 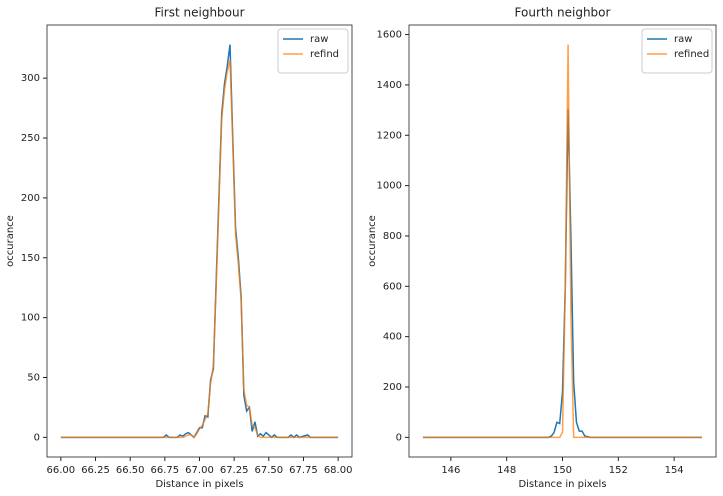 I want to click on y-tick-label: 50, so click(x=33, y=377).